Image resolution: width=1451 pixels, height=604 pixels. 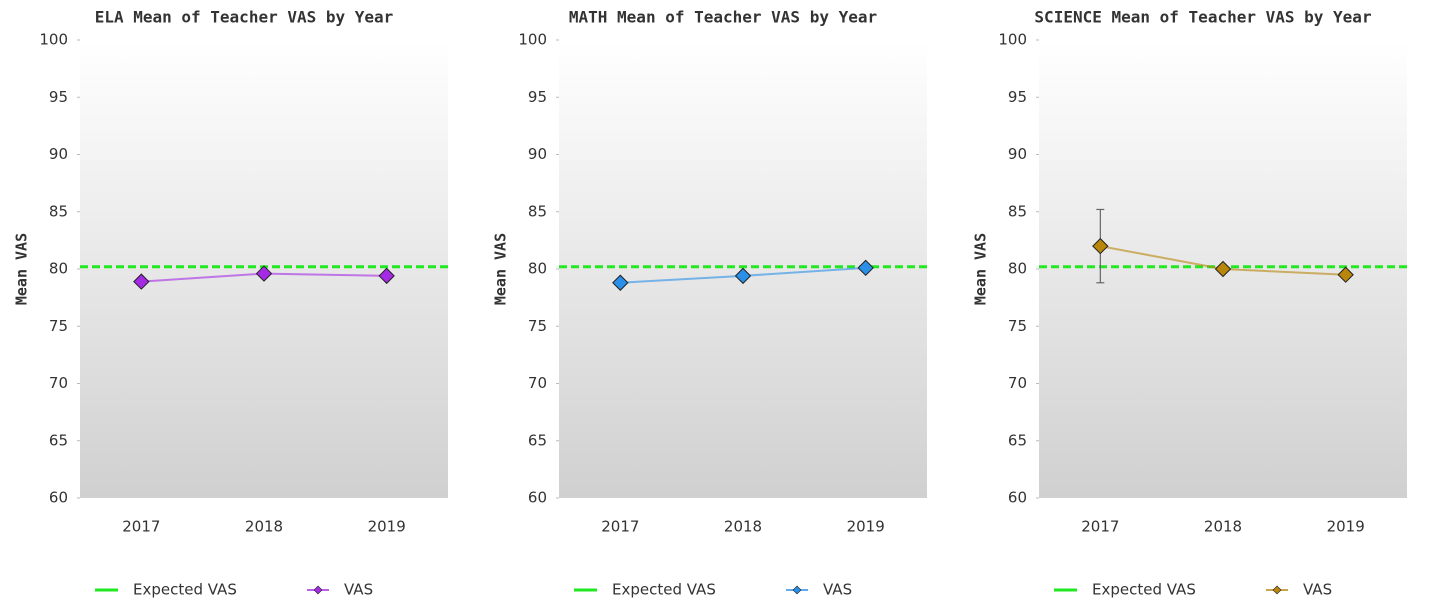 I want to click on chart-title: SCIENCE Mean of Teacher VAS by Year, so click(x=1202, y=17).